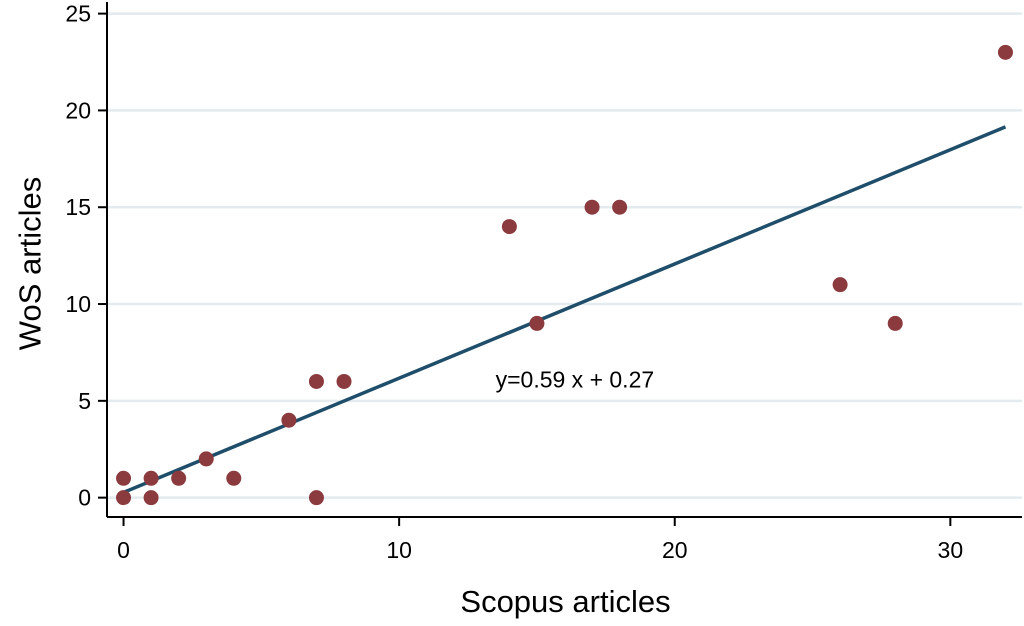 The height and width of the screenshot is (626, 1024). What do you see at coordinates (565, 601) in the screenshot?
I see `x-axis-title: Scopus articles` at bounding box center [565, 601].